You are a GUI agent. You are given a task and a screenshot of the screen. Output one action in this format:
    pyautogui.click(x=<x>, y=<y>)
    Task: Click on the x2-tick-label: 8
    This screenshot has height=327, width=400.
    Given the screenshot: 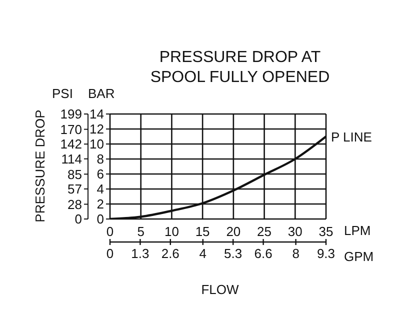 What is the action you would take?
    pyautogui.click(x=296, y=253)
    